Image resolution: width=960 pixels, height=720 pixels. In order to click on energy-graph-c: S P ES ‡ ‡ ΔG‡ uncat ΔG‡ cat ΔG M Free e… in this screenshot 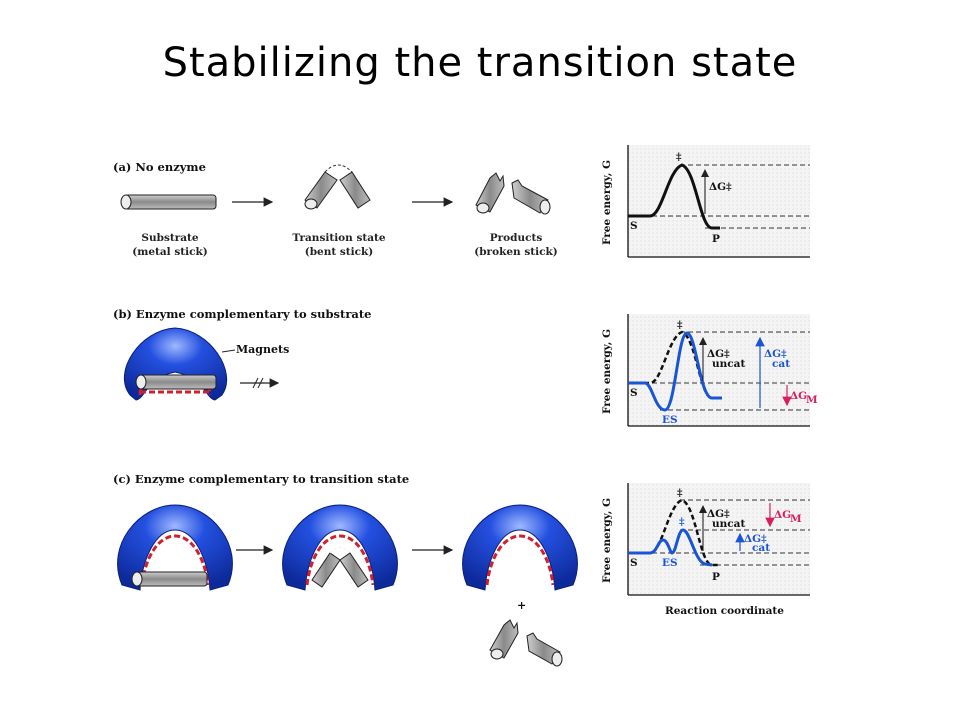, I will do `click(705, 550)`.